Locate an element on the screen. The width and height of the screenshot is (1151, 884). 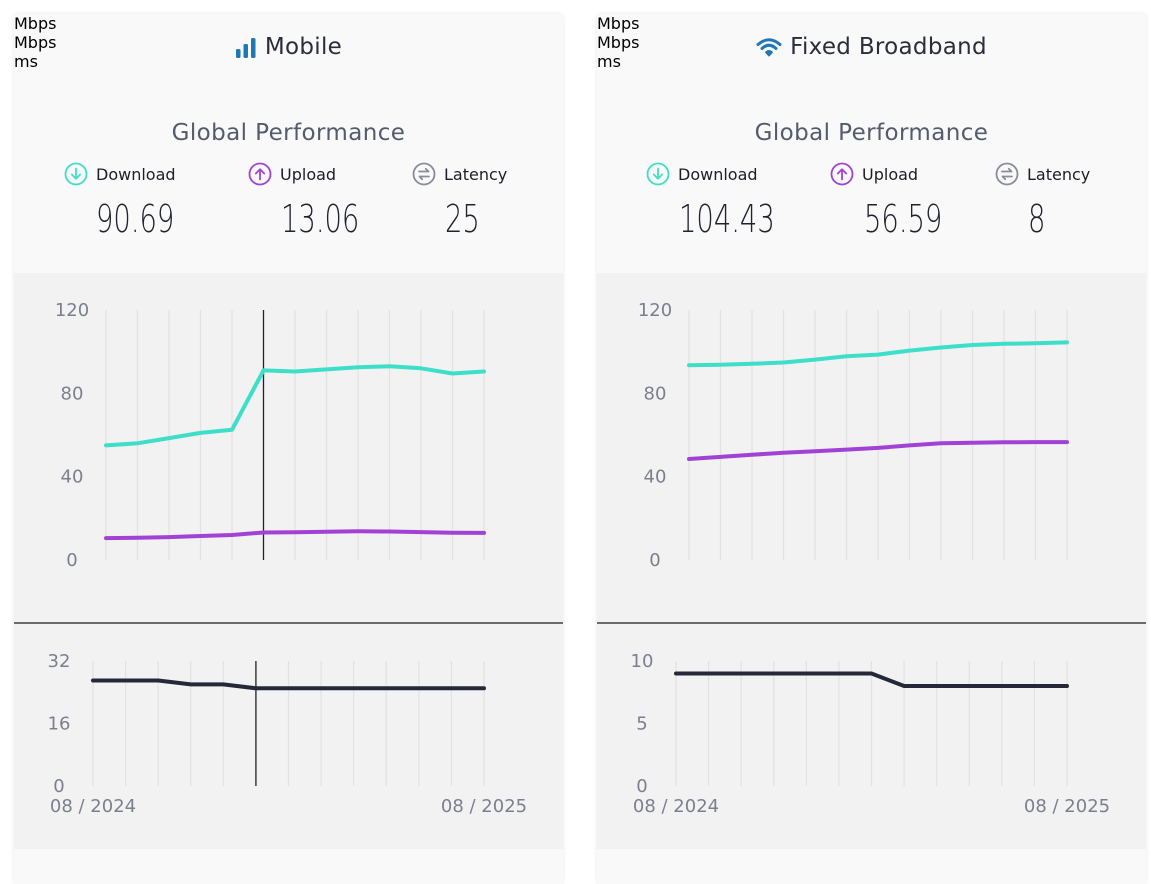
fixed-latency-value: 8 is located at coordinates (1037, 219).